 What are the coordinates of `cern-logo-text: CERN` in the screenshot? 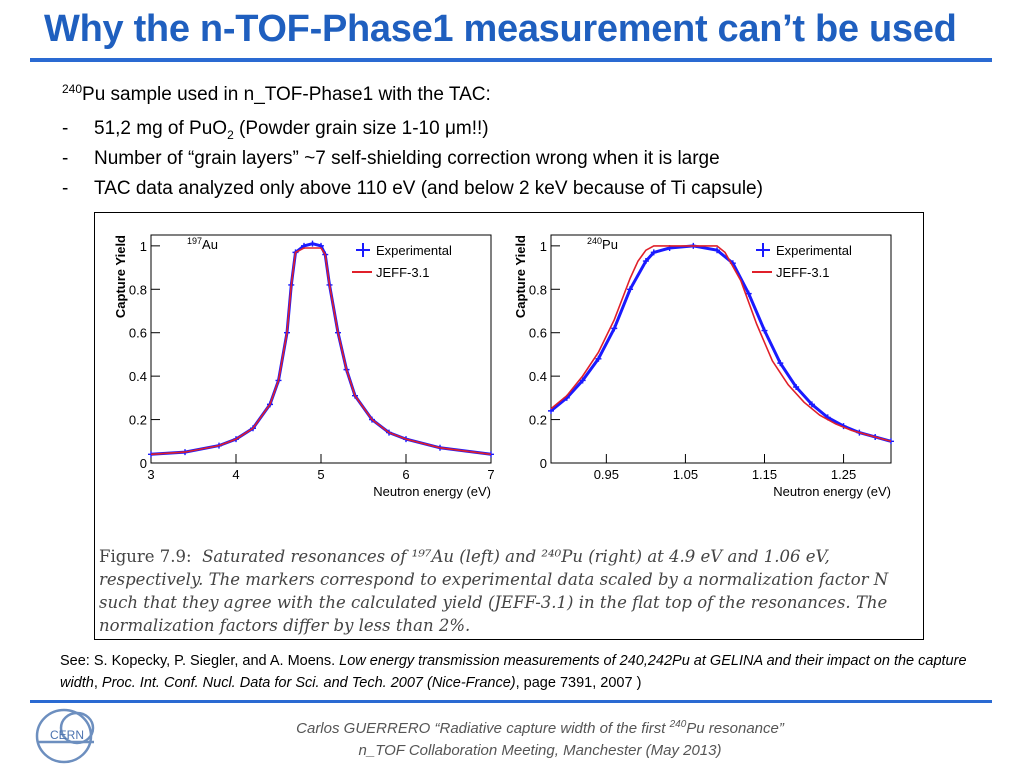 It's located at (67, 735).